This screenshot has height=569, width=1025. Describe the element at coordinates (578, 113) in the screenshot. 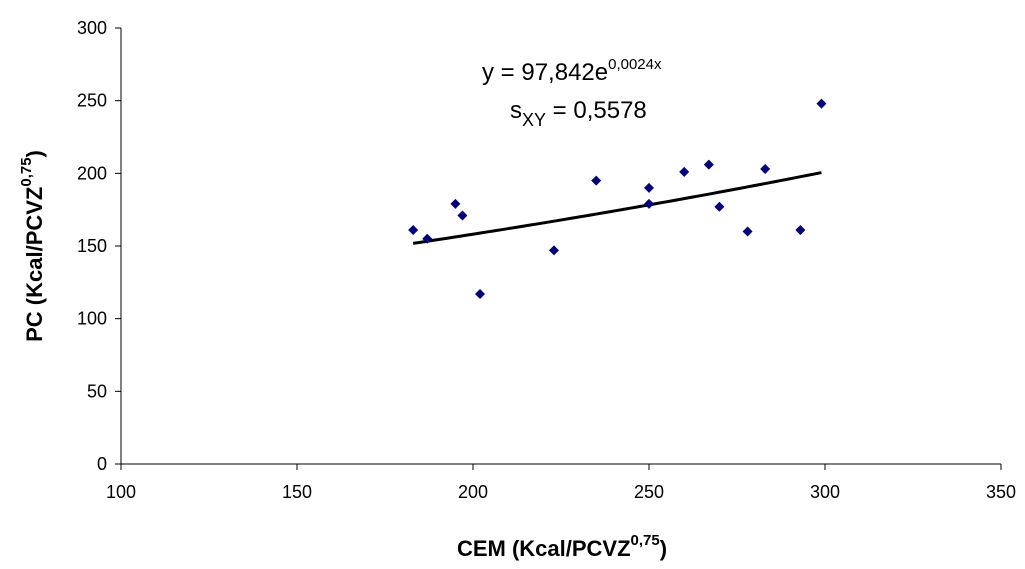

I see `sxy-annotation: sXY = 0,5578` at that location.